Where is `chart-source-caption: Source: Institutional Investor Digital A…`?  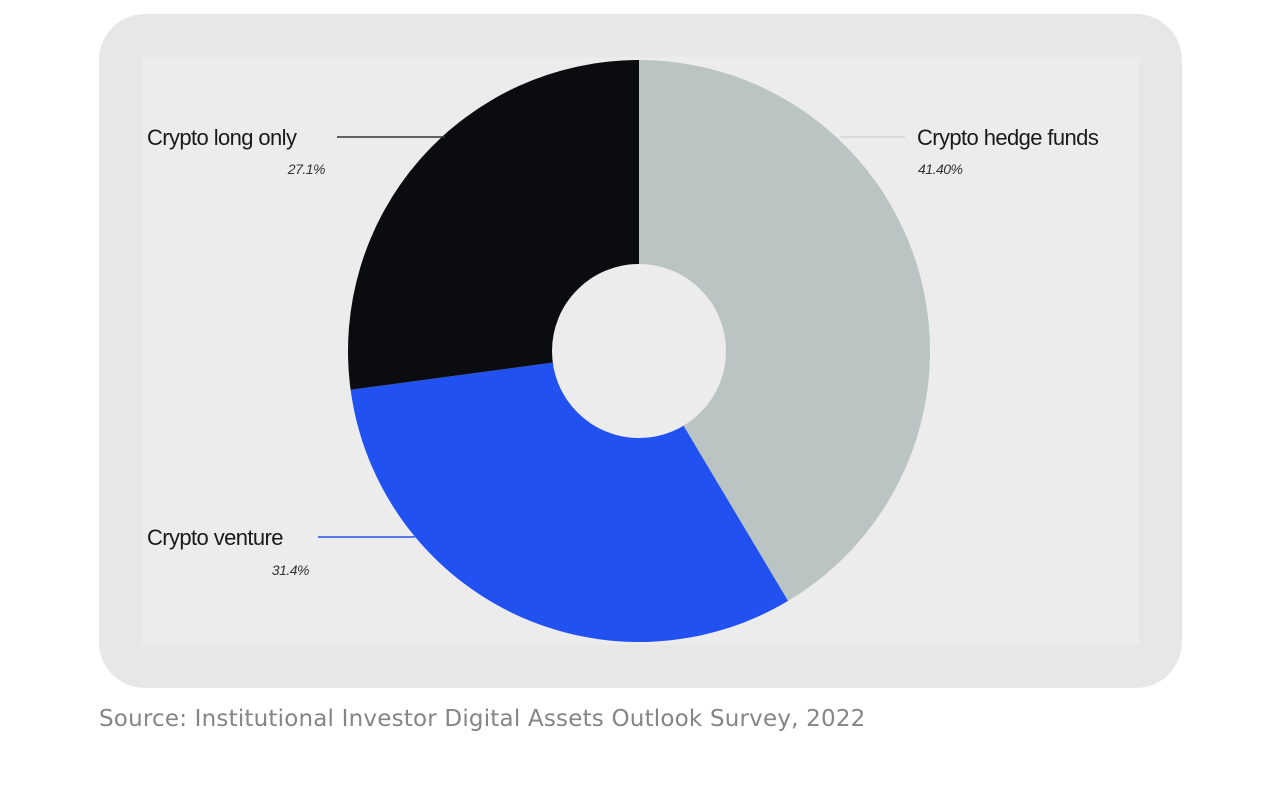
chart-source-caption: Source: Institutional Investor Digital A… is located at coordinates (482, 719).